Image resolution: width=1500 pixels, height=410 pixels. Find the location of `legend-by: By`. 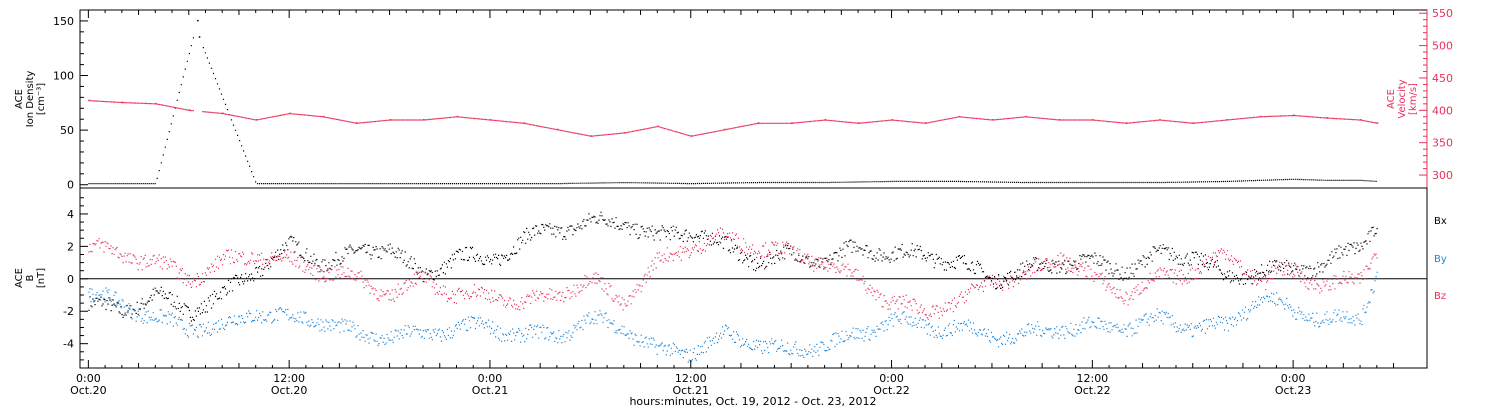

legend-by: By is located at coordinates (1440, 259).